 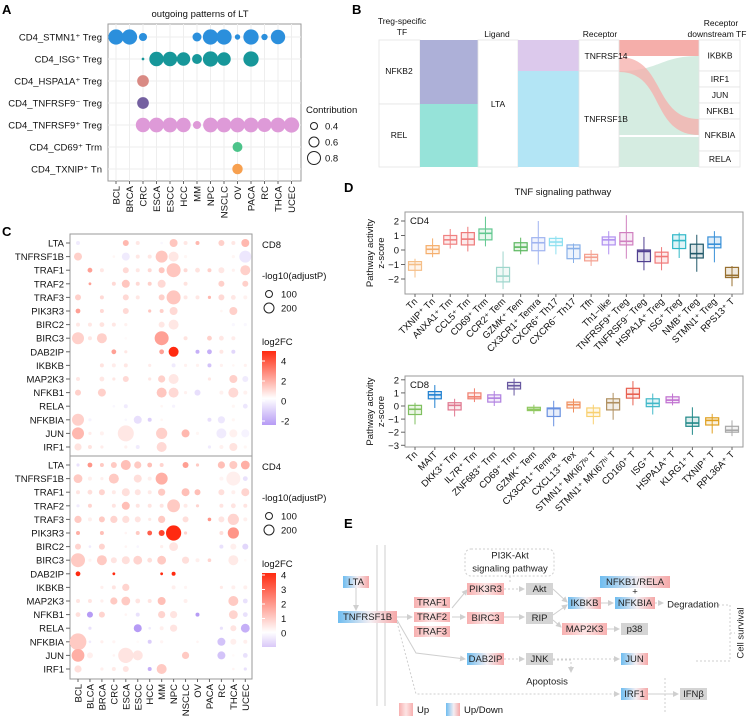 I want to click on node-label: BIRC3, so click(x=486, y=618).